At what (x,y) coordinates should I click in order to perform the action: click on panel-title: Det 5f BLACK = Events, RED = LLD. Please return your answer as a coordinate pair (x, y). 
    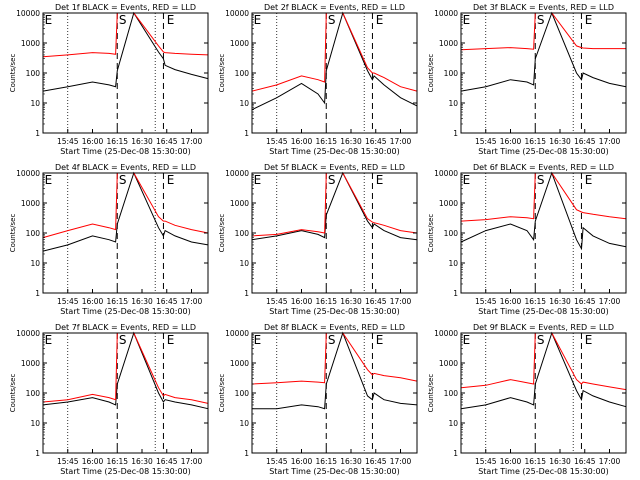
    Looking at the image, I should click on (334, 167).